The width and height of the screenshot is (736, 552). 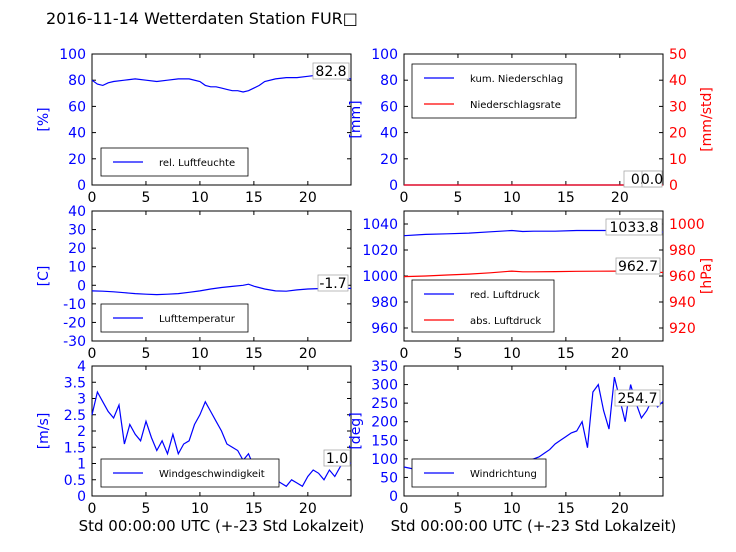 I want to click on value-annotation: 1.0, so click(x=337, y=459).